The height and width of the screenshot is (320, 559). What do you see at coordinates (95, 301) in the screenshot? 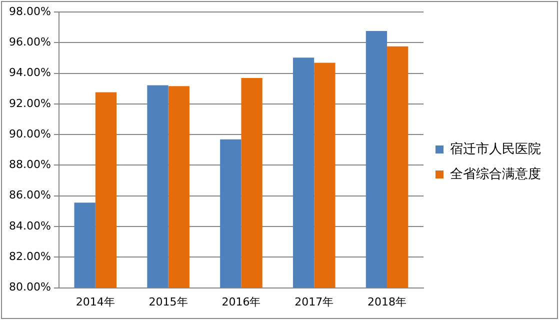
I see `x-tick-label: 2014年` at bounding box center [95, 301].